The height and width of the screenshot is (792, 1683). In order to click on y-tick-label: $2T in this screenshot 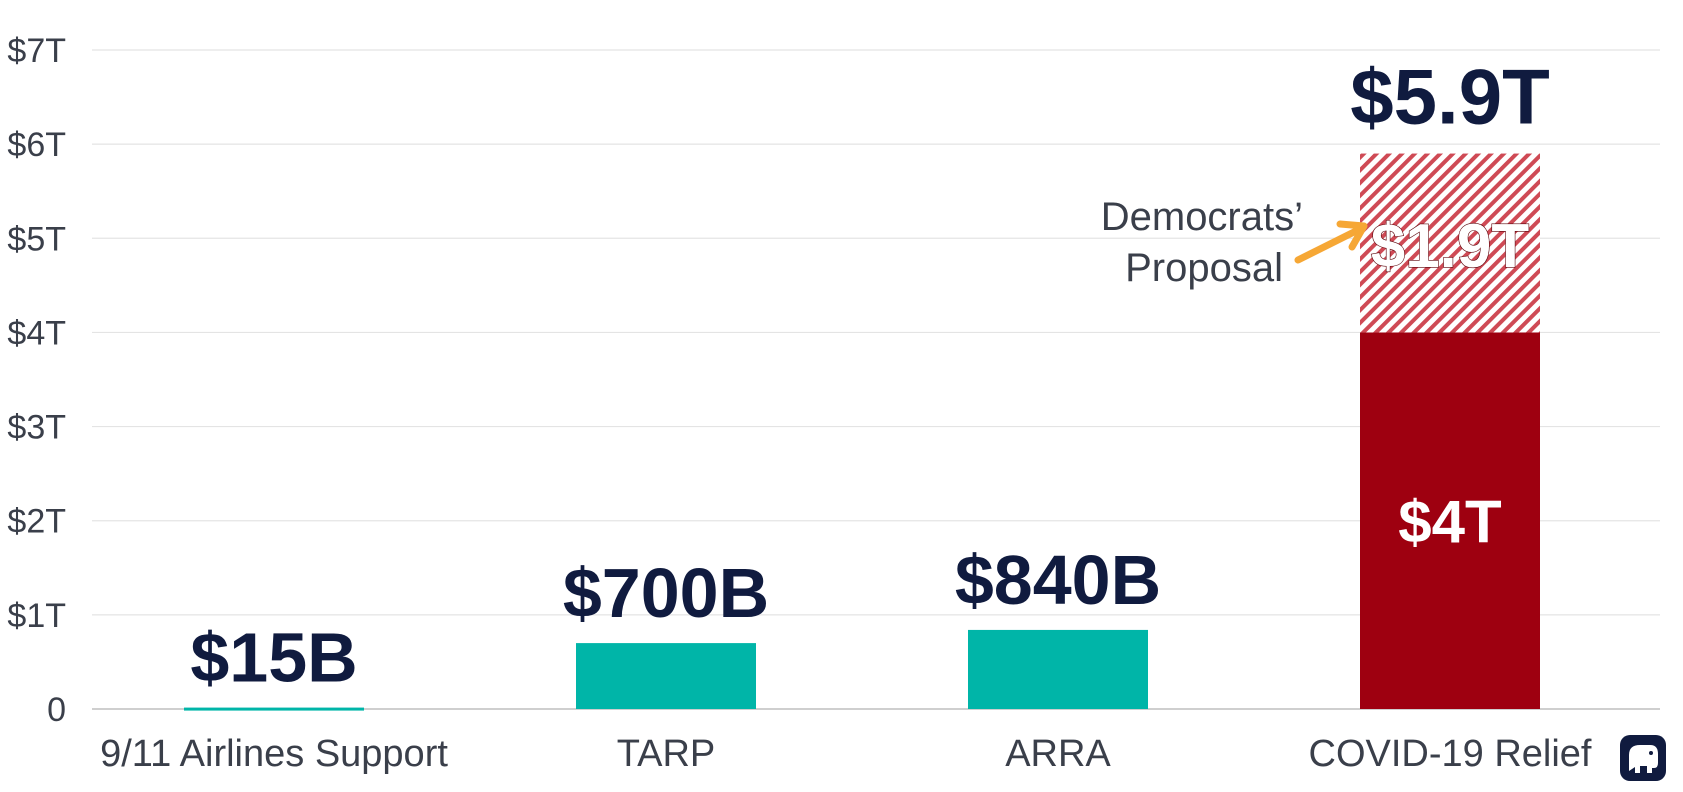, I will do `click(36, 522)`.